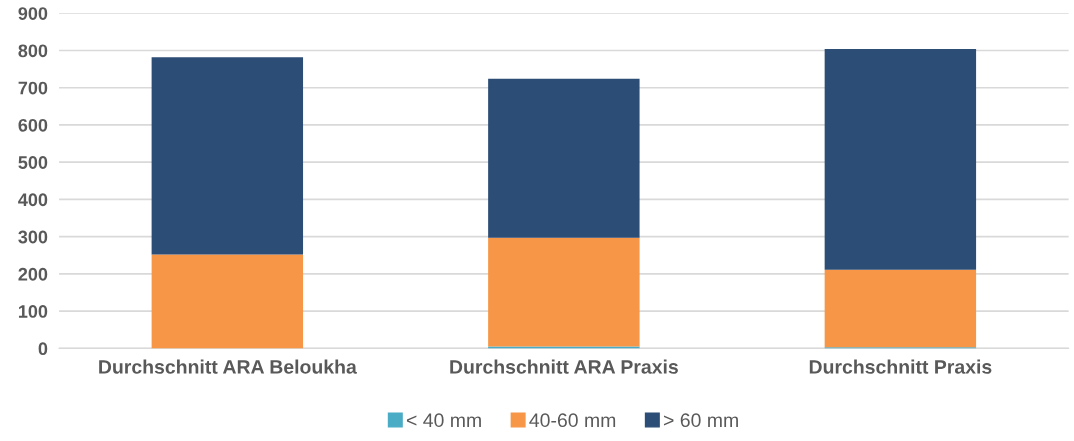 The image size is (1074, 441). Describe the element at coordinates (700, 420) in the screenshot. I see `legend-label: > 60 mm` at that location.